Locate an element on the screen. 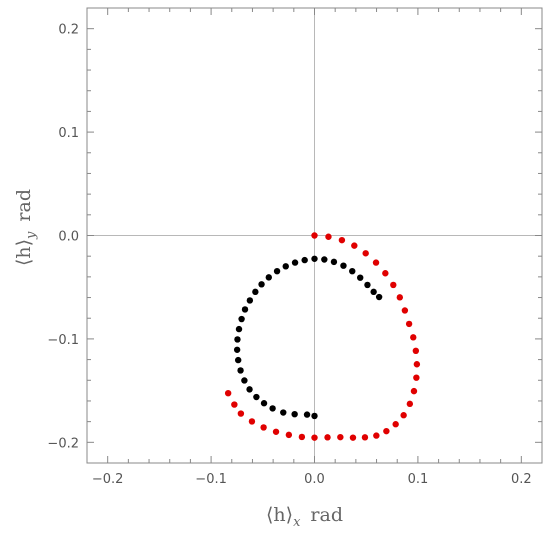  y-tick-label: 0.2 is located at coordinates (68, 30).